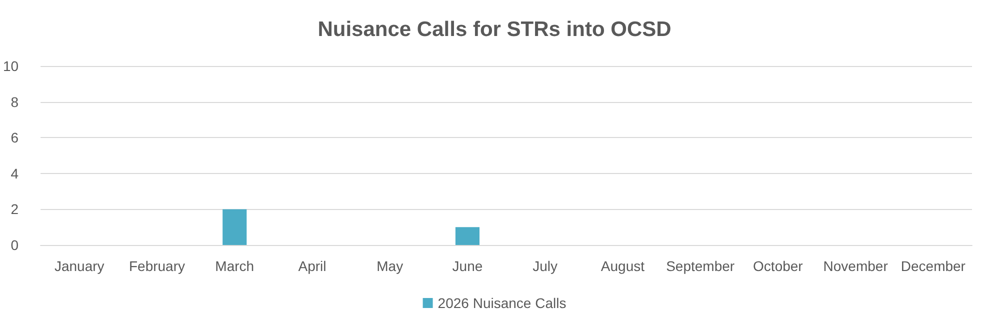 The width and height of the screenshot is (989, 323). What do you see at coordinates (933, 266) in the screenshot?
I see `x-tick-label: December` at bounding box center [933, 266].